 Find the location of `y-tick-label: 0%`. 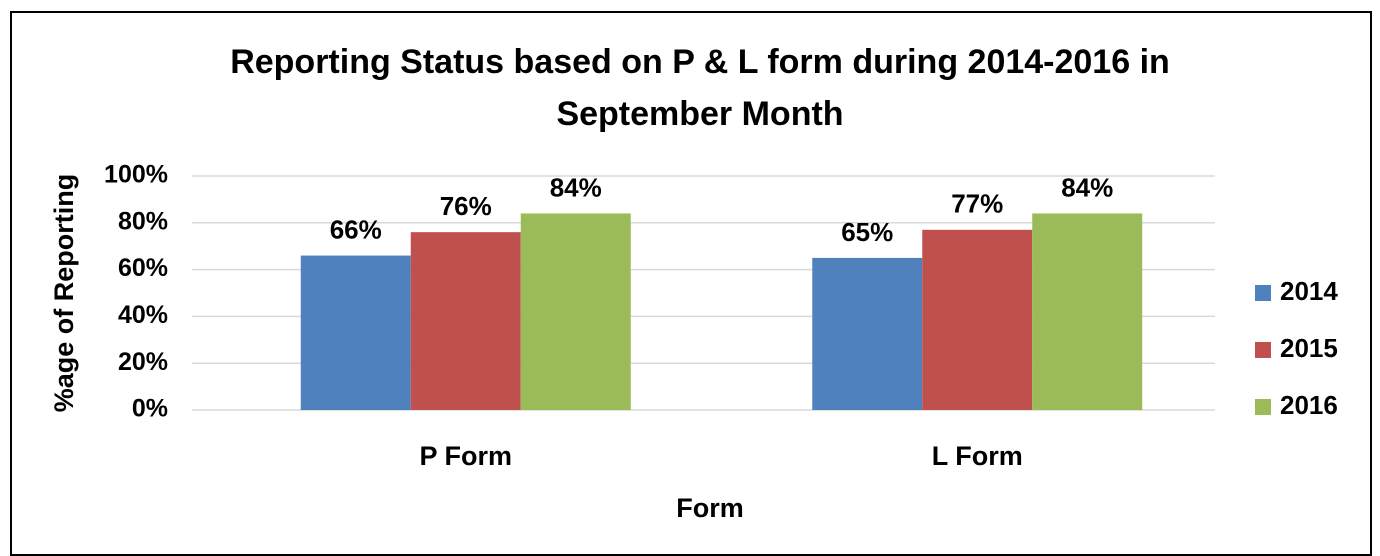

y-tick-label: 0% is located at coordinates (150, 409).